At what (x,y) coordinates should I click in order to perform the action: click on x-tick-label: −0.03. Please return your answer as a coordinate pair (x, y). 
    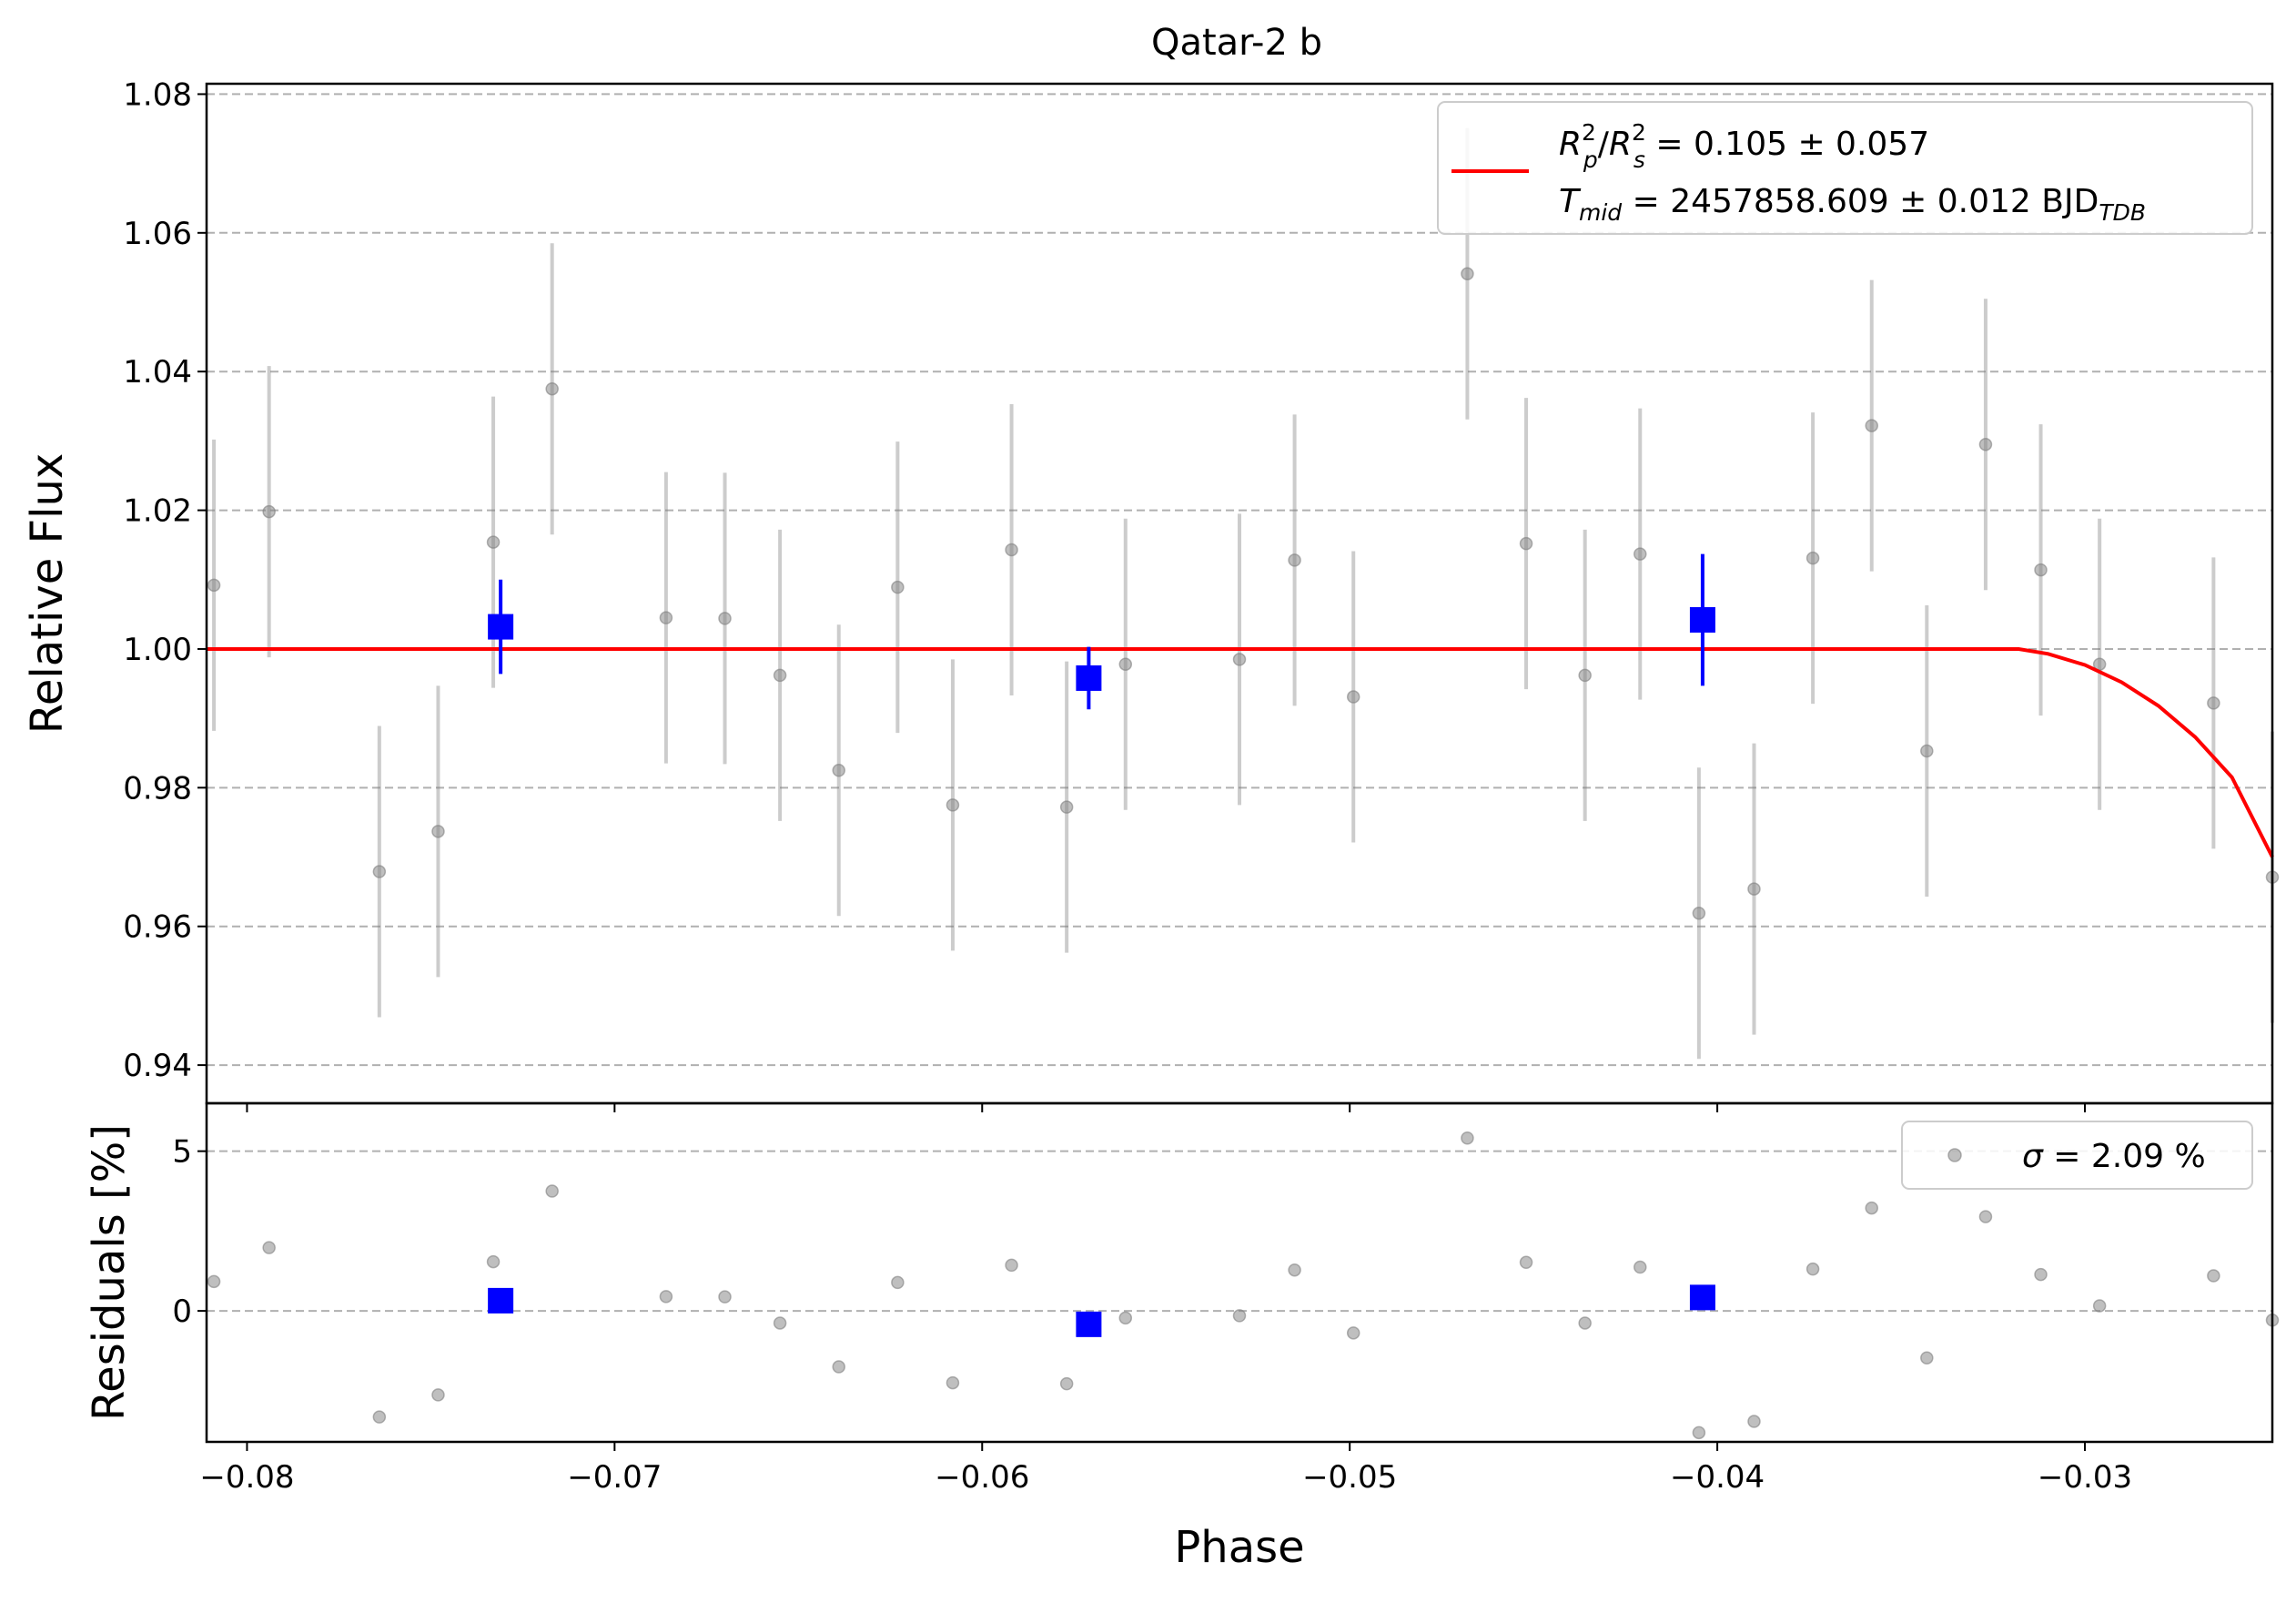
    Looking at the image, I should click on (2085, 1477).